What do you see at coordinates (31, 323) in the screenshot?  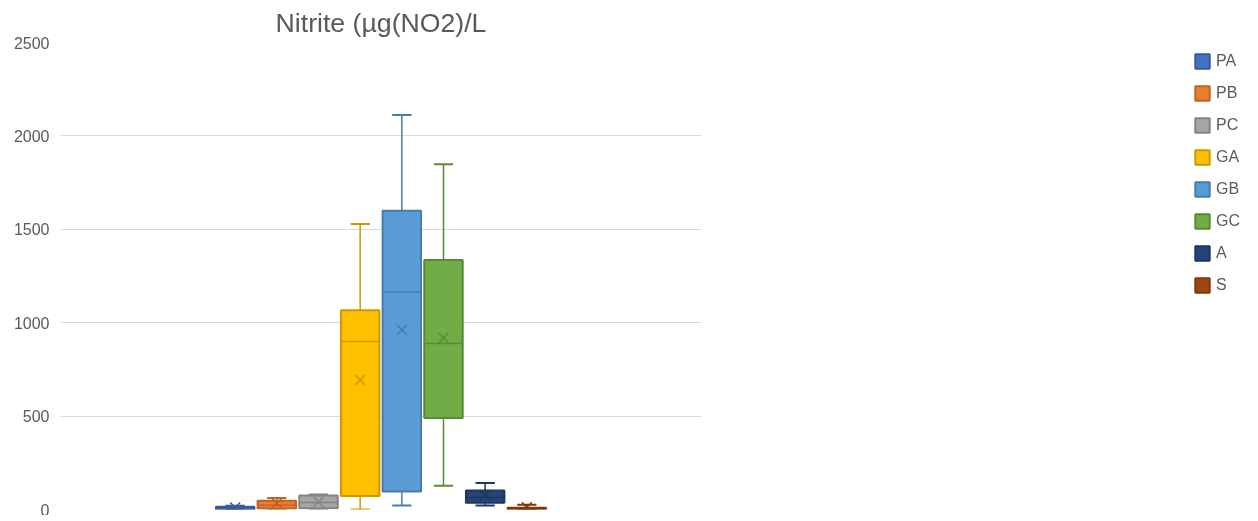 I see `y-tick-label: 1000` at bounding box center [31, 323].